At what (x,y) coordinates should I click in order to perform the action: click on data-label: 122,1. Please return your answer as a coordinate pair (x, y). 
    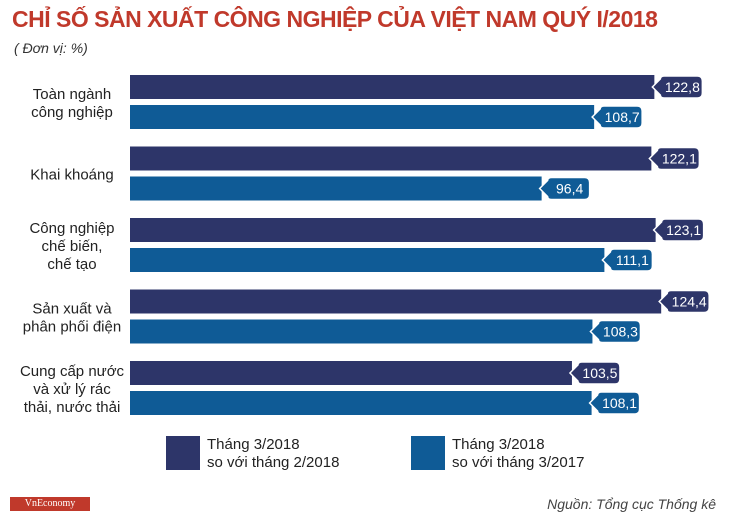
    Looking at the image, I should click on (679, 159).